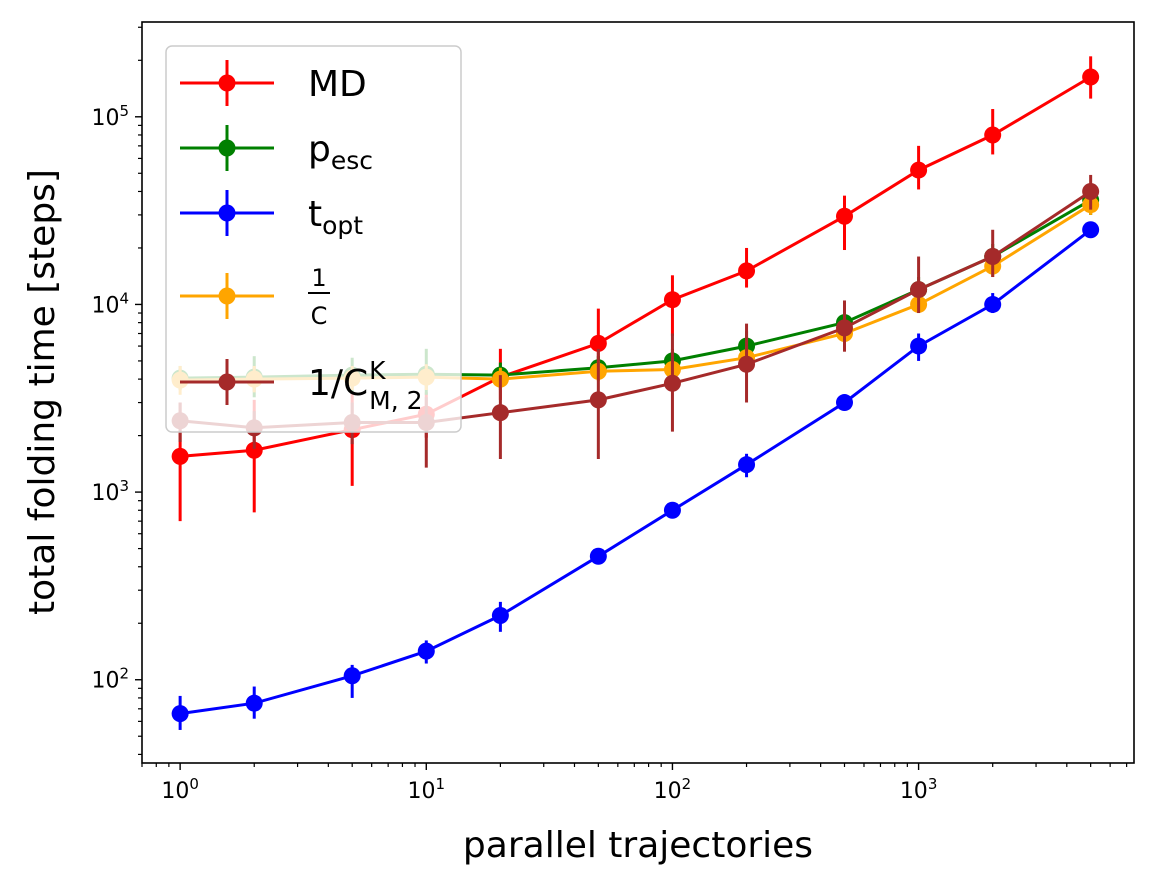 This screenshot has height=886, width=1157. Describe the element at coordinates (549, 783) in the screenshot. I see `x-axis-ticks: 10⁰ 10¹ 10² 10³` at that location.